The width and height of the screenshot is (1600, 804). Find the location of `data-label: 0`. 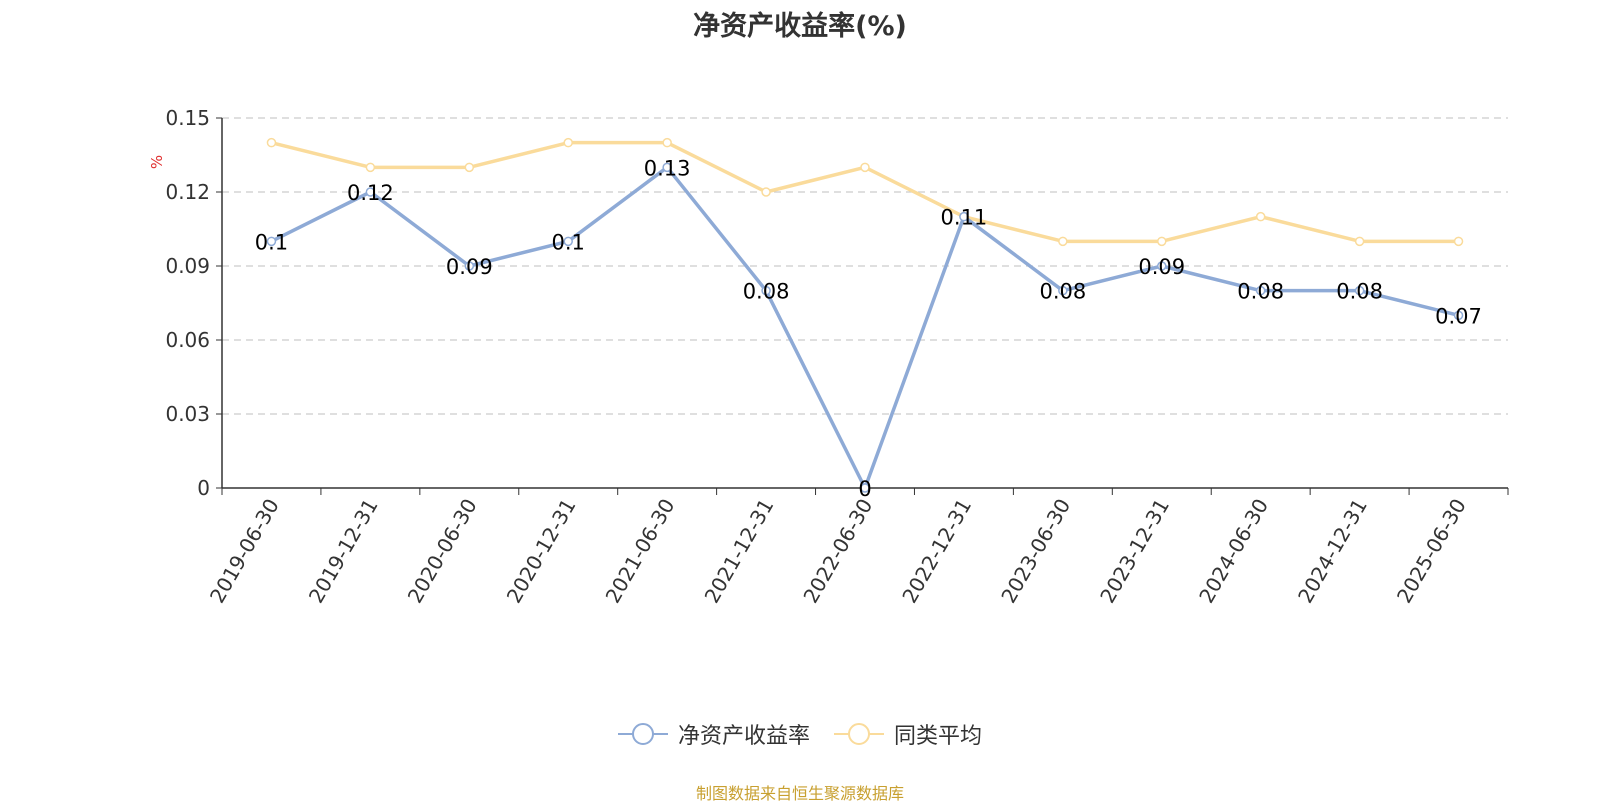

data-label: 0 is located at coordinates (864, 489).